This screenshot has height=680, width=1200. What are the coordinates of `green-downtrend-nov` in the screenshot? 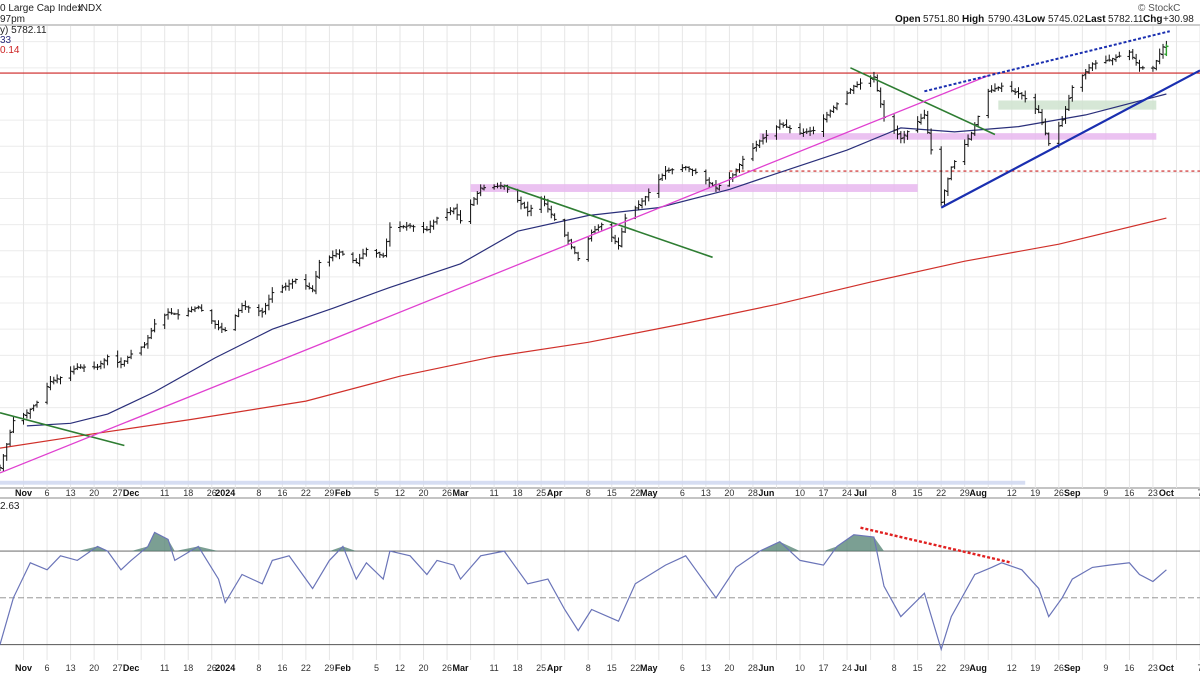 It's located at (62, 429).